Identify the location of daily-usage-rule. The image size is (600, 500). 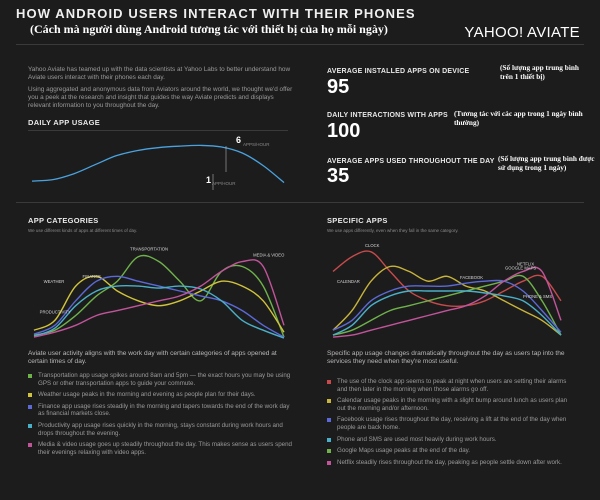
(158, 130).